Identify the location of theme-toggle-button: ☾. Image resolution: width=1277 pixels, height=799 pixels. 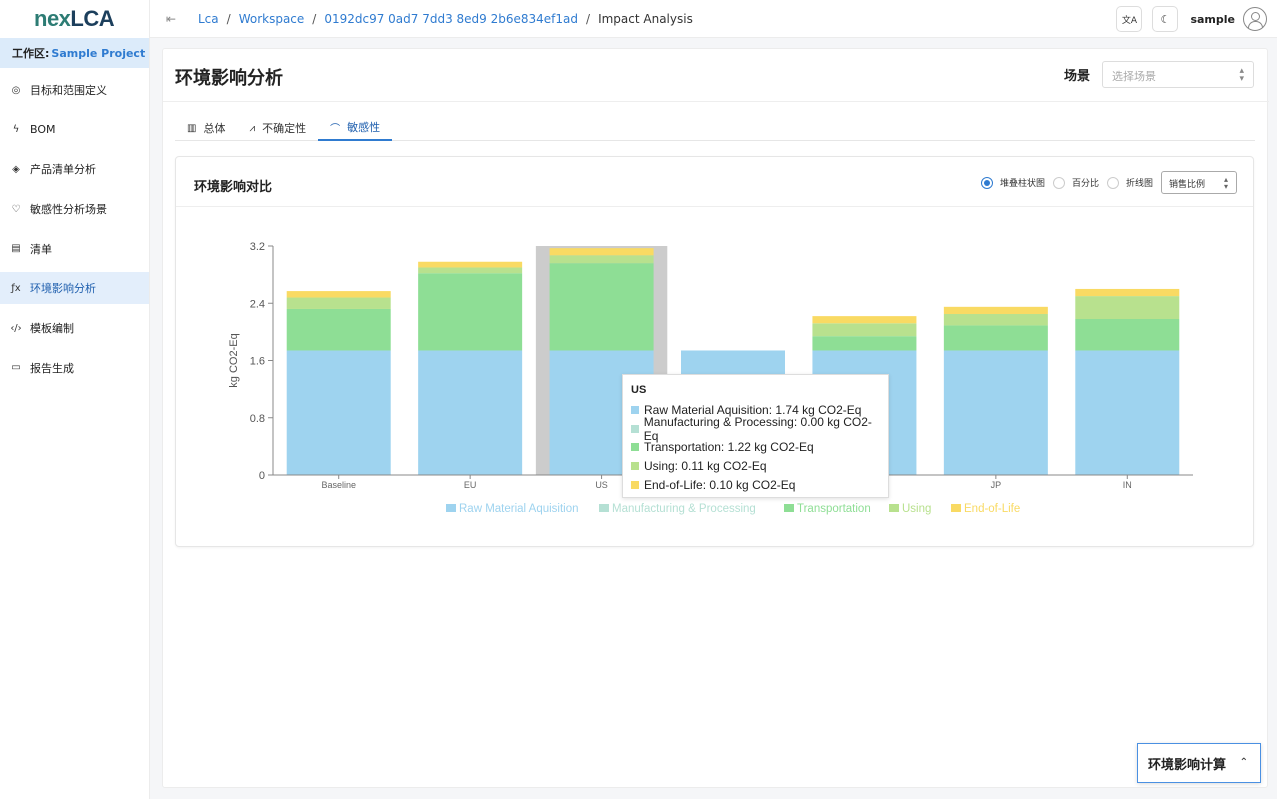
(1165, 19).